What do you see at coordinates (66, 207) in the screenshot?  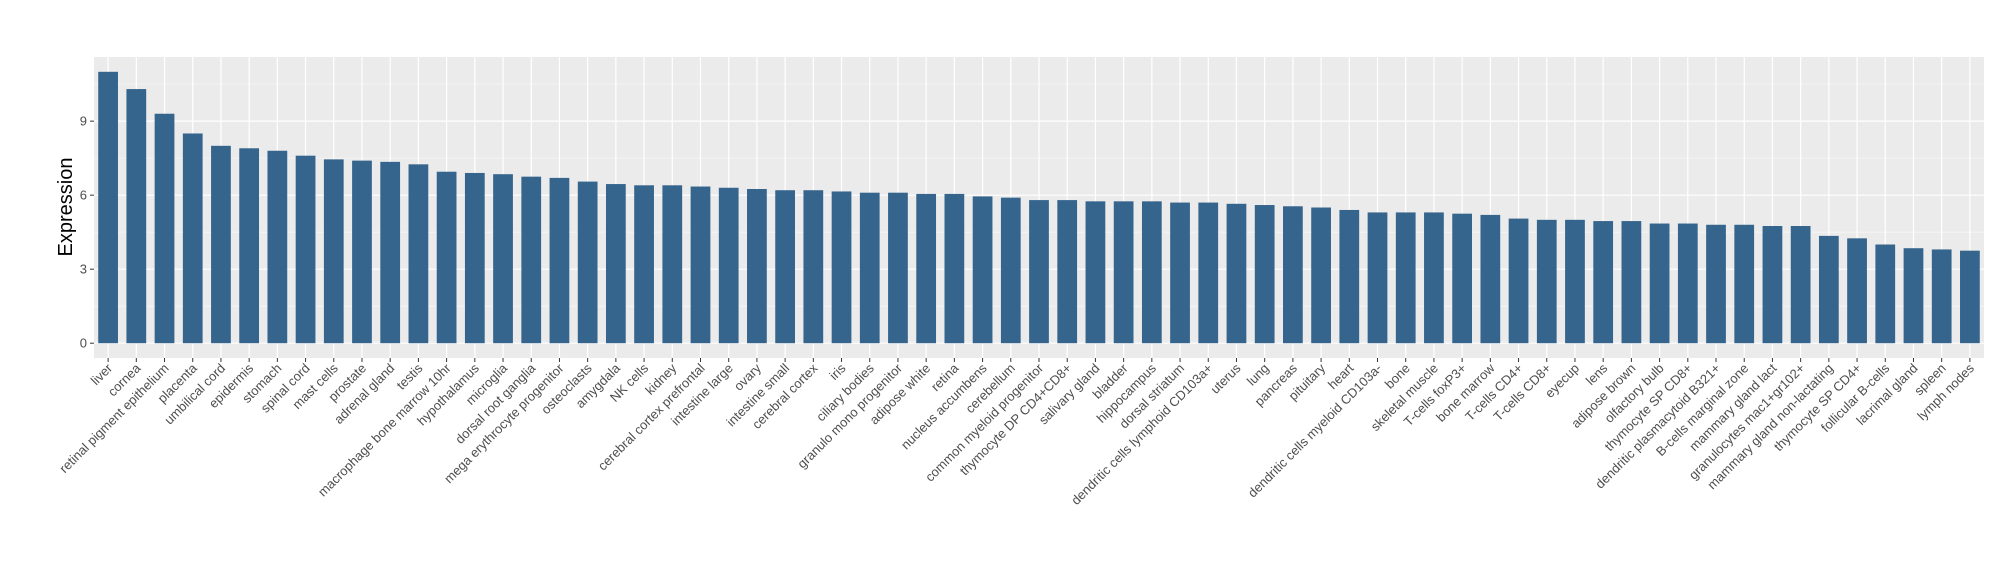 I see `y-axis-title: Expression` at bounding box center [66, 207].